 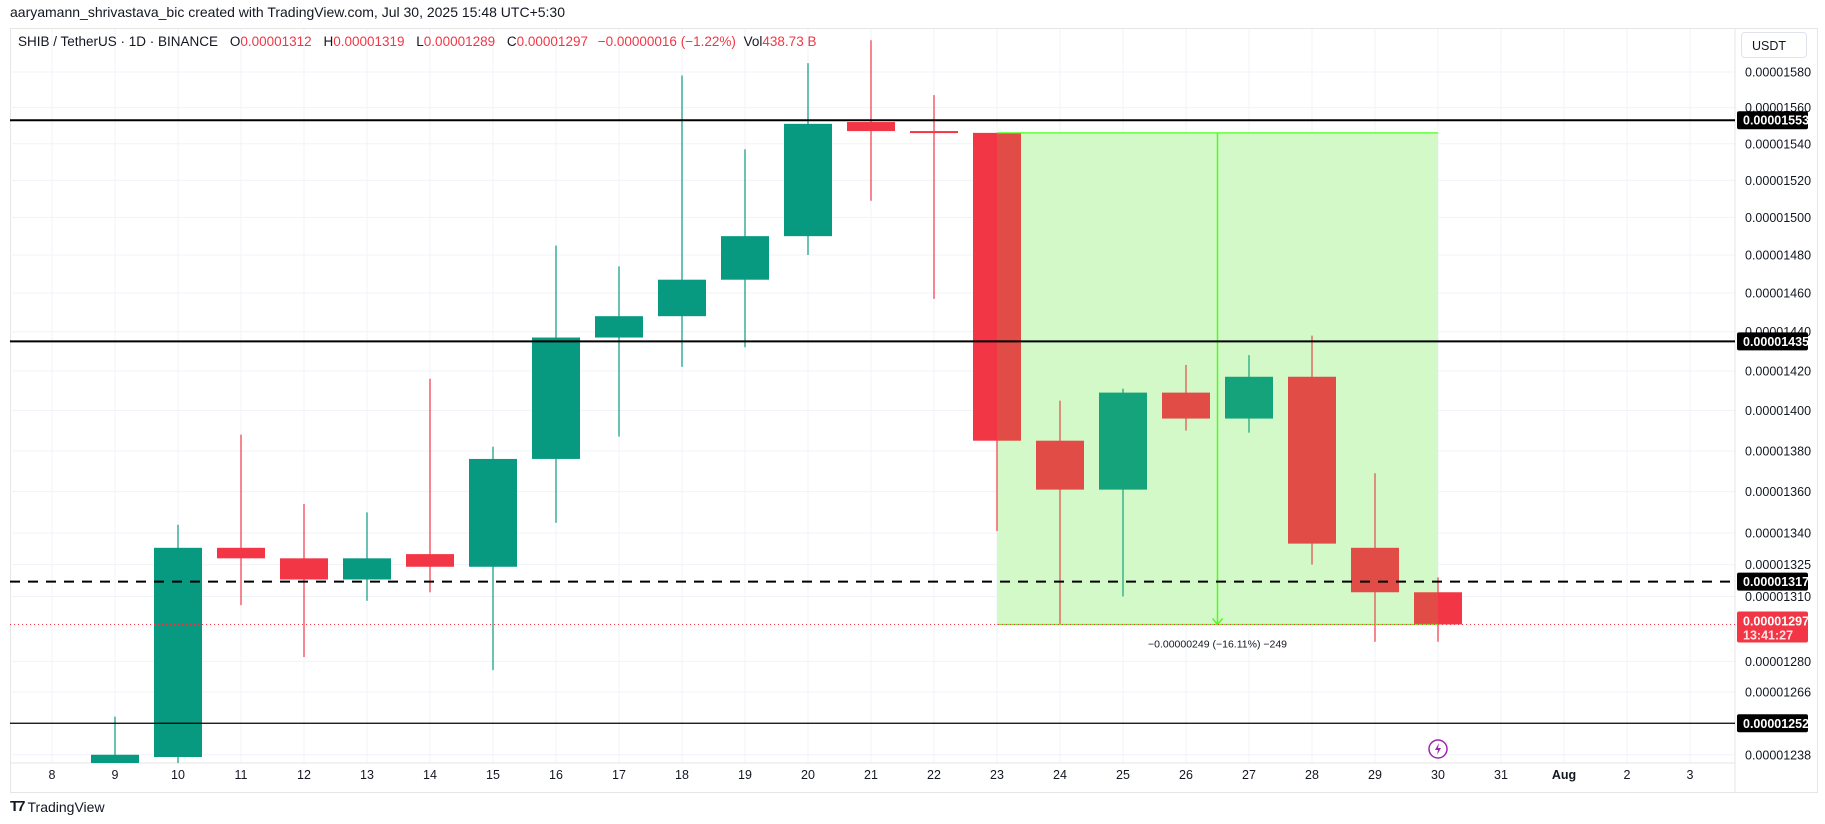 I want to click on date-tick-label: 9, so click(x=115, y=775).